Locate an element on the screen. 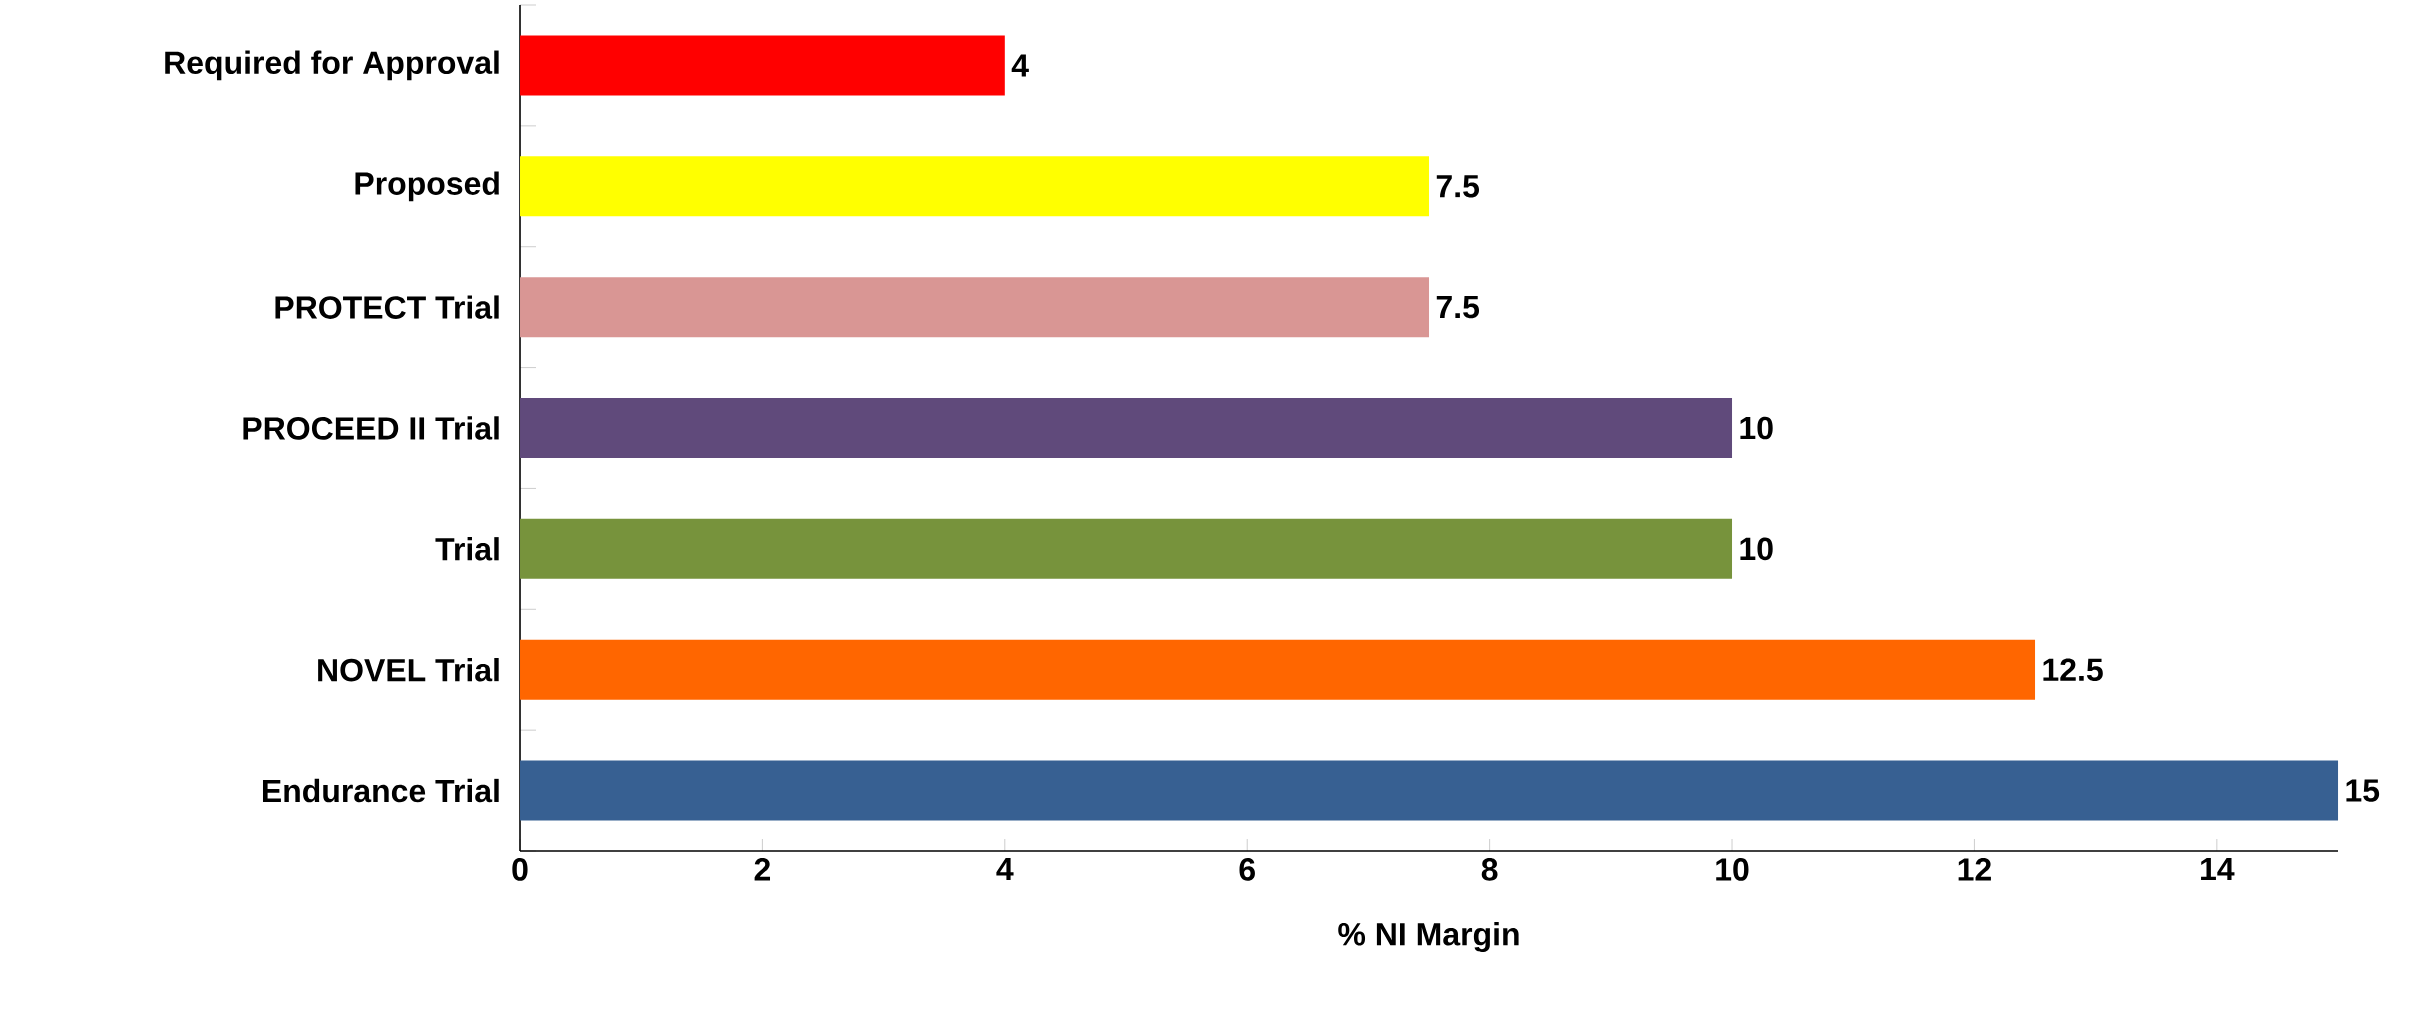  data-label: 12.5 is located at coordinates (2073, 670).